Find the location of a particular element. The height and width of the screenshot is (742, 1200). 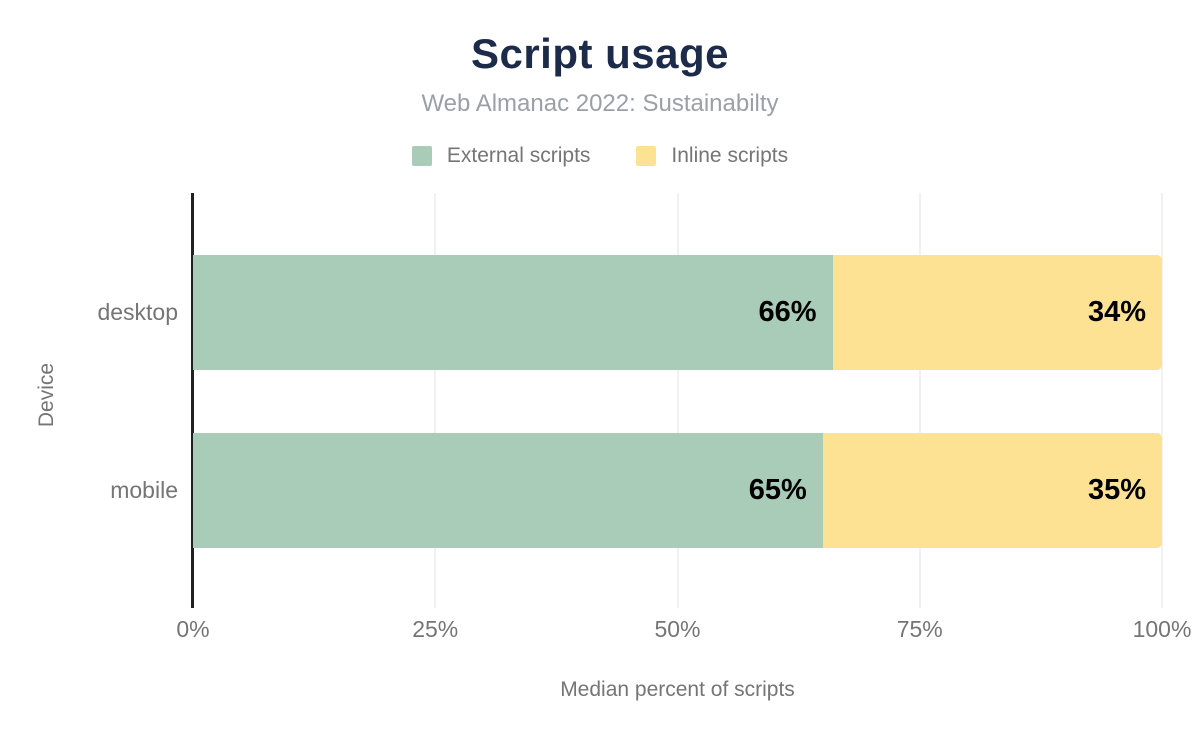

x-tick-label: 50% is located at coordinates (677, 629).